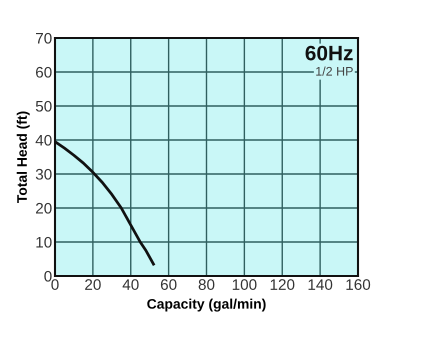  Describe the element at coordinates (44, 208) in the screenshot. I see `y-tick-label: 20` at that location.